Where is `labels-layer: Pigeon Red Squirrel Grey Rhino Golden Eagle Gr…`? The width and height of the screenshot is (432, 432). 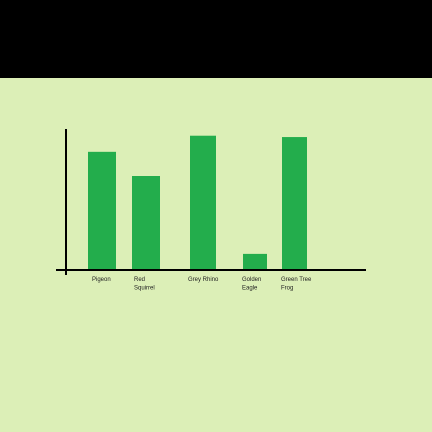 labels-layer: Pigeon Red Squirrel Grey Rhino Golden Eagle Gr… is located at coordinates (202, 284).